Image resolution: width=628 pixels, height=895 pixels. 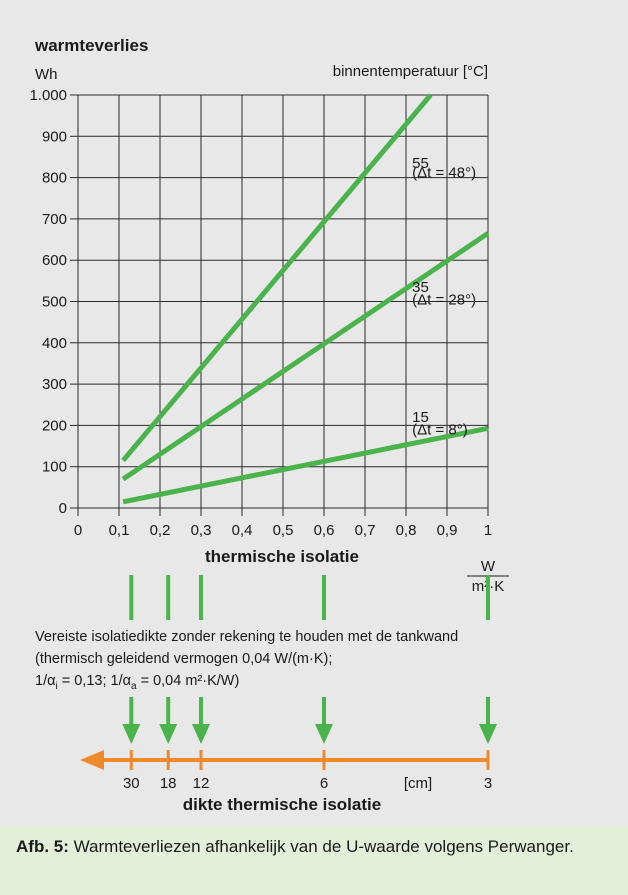 I want to click on y-tick-label: 600, so click(x=54, y=260).